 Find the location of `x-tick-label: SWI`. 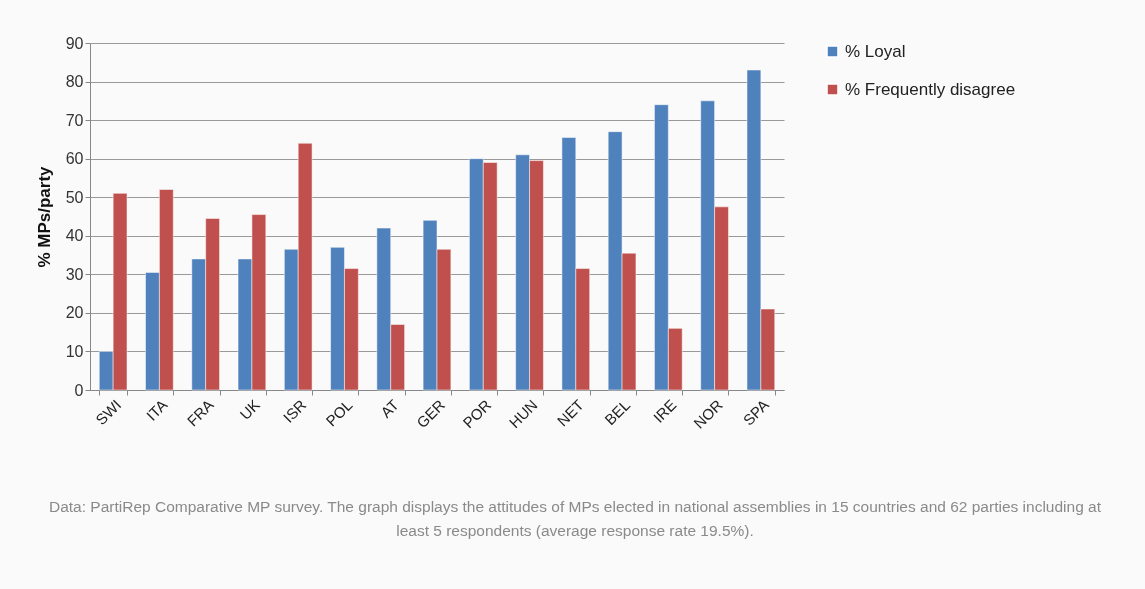

x-tick-label: SWI is located at coordinates (108, 412).